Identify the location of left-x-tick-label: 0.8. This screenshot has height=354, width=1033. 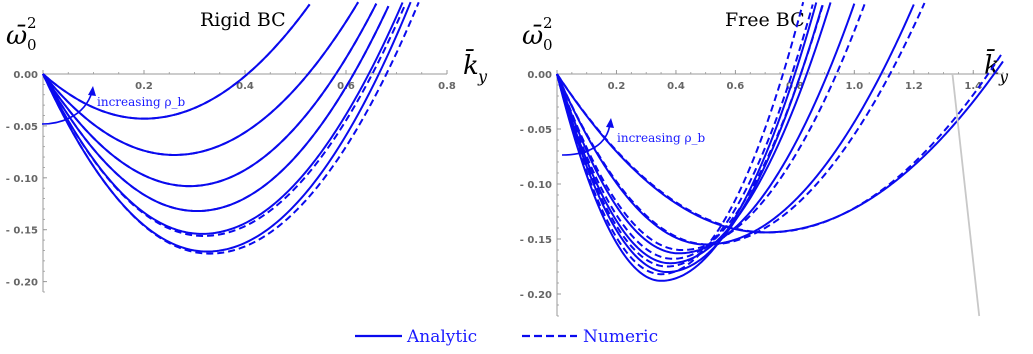
(447, 86).